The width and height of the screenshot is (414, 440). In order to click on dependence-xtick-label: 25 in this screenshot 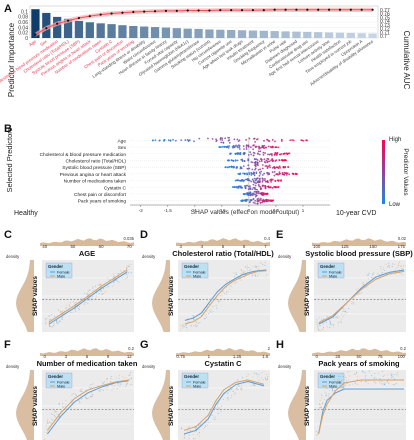, I will do `click(337, 356)`.